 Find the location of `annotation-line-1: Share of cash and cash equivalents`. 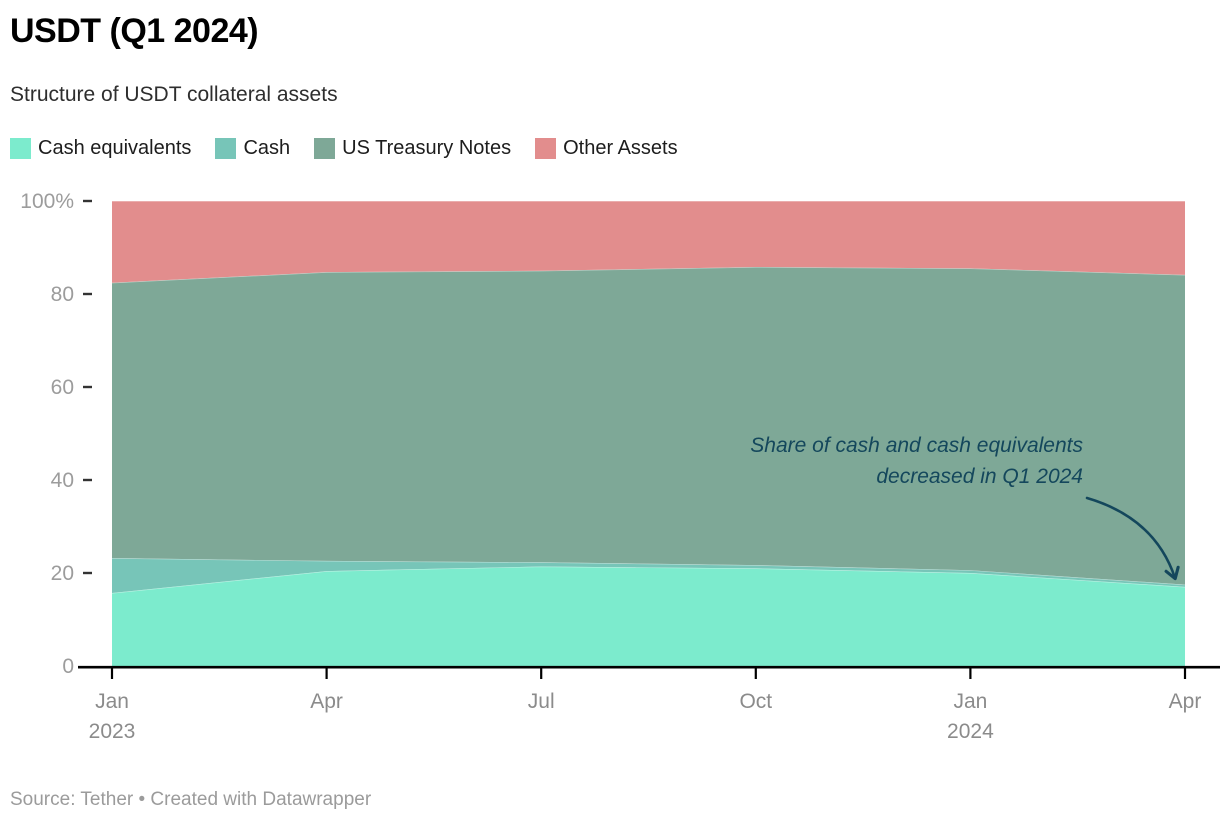

annotation-line-1: Share of cash and cash equivalents is located at coordinates (916, 445).